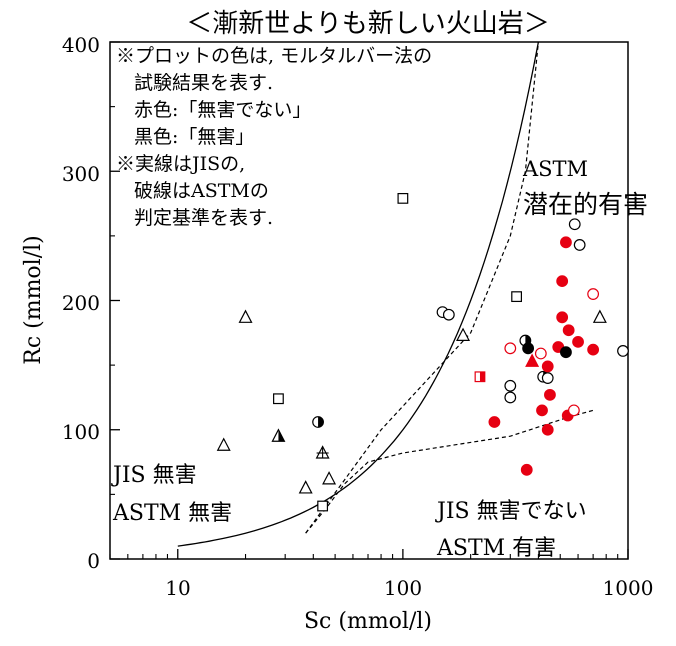  Describe the element at coordinates (203, 218) in the screenshot. I see `note-line: 判定基準を表す.` at that location.